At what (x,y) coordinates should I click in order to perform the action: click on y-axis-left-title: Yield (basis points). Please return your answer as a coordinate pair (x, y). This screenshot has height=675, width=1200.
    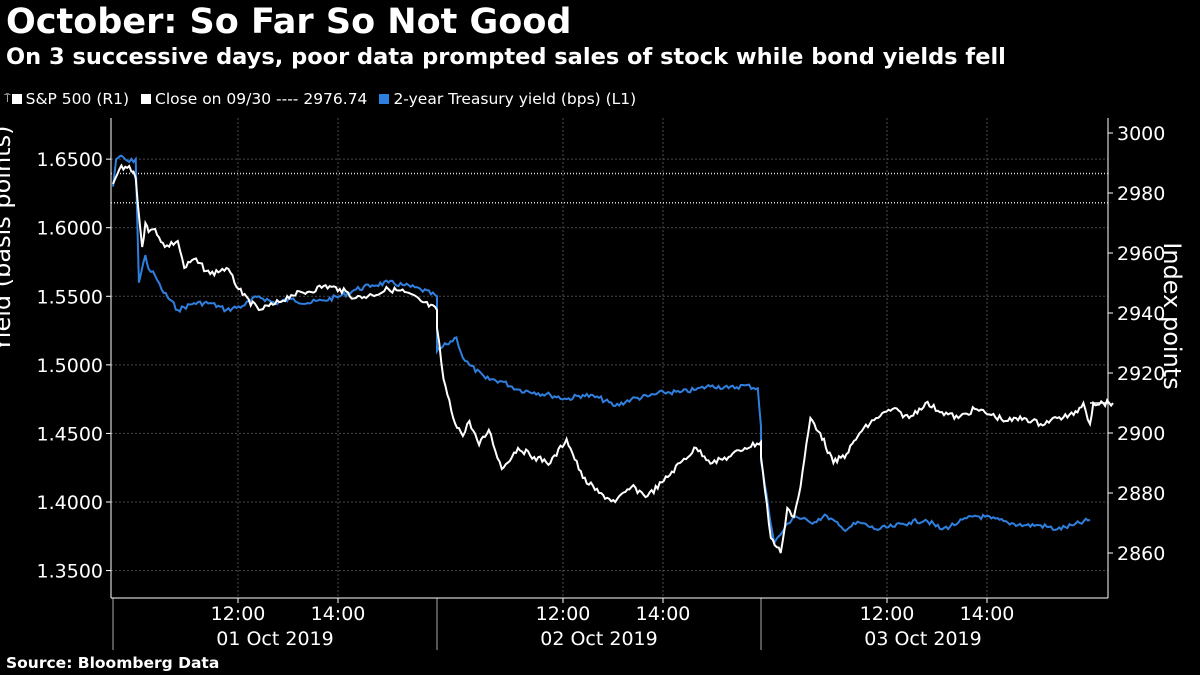
    Looking at the image, I should click on (8, 238).